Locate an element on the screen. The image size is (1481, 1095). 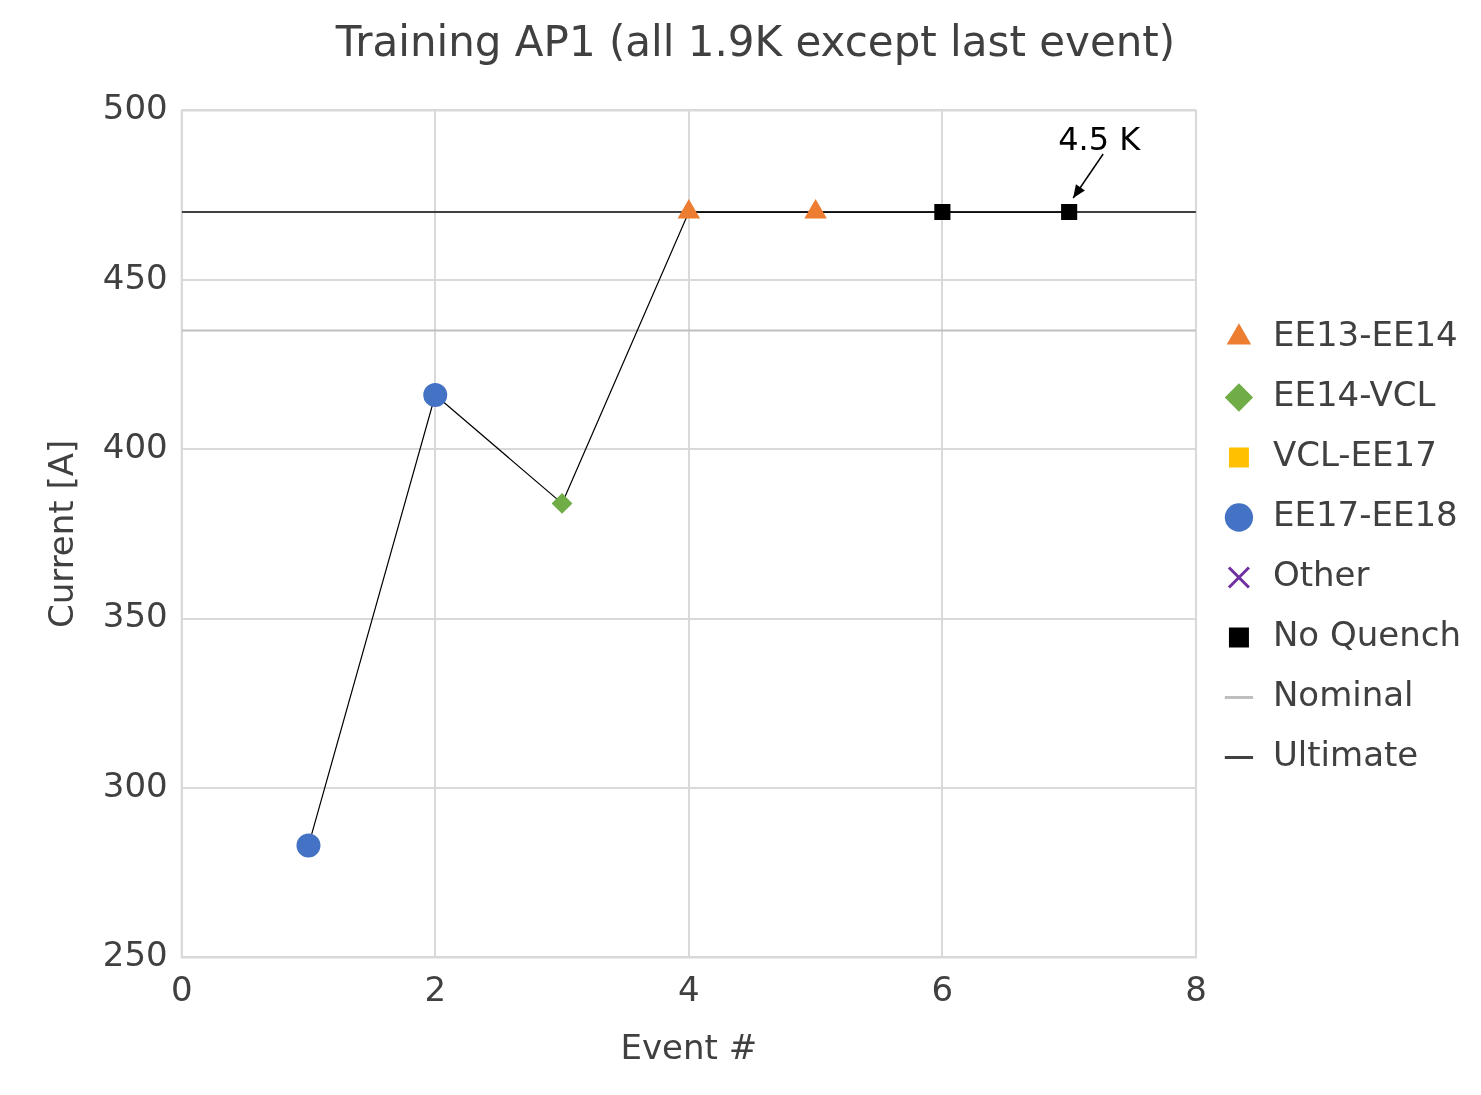
y-tick-label: 500 is located at coordinates (135, 107).